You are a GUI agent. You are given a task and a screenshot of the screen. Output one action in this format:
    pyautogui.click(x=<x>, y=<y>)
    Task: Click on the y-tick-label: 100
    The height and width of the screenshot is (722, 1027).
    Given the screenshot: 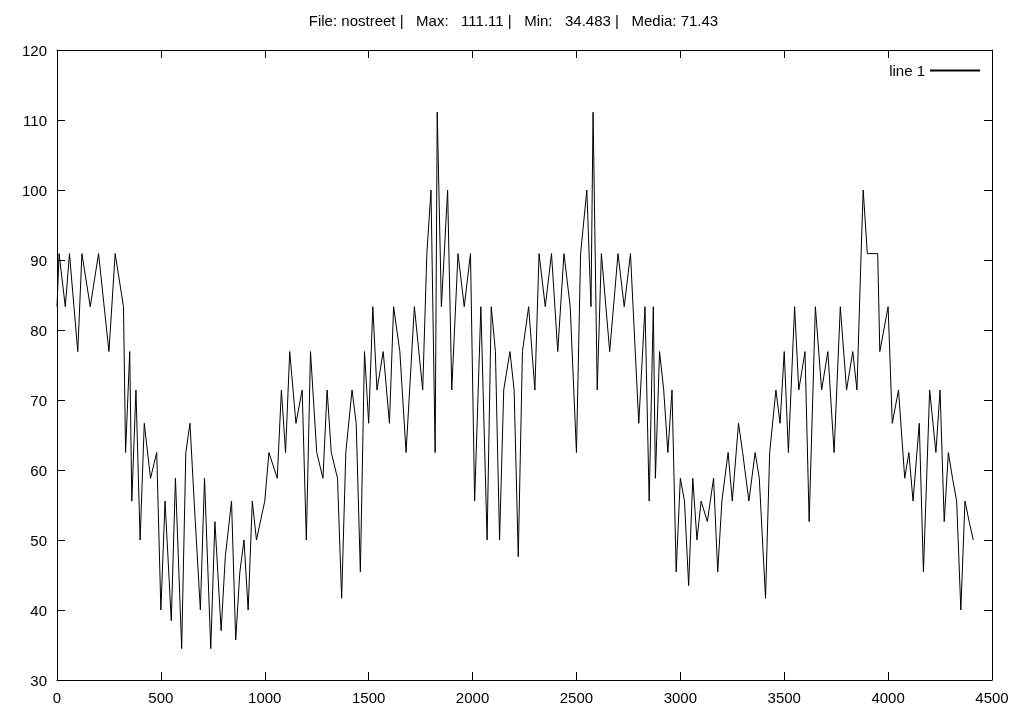 What is the action you would take?
    pyautogui.click(x=34, y=190)
    